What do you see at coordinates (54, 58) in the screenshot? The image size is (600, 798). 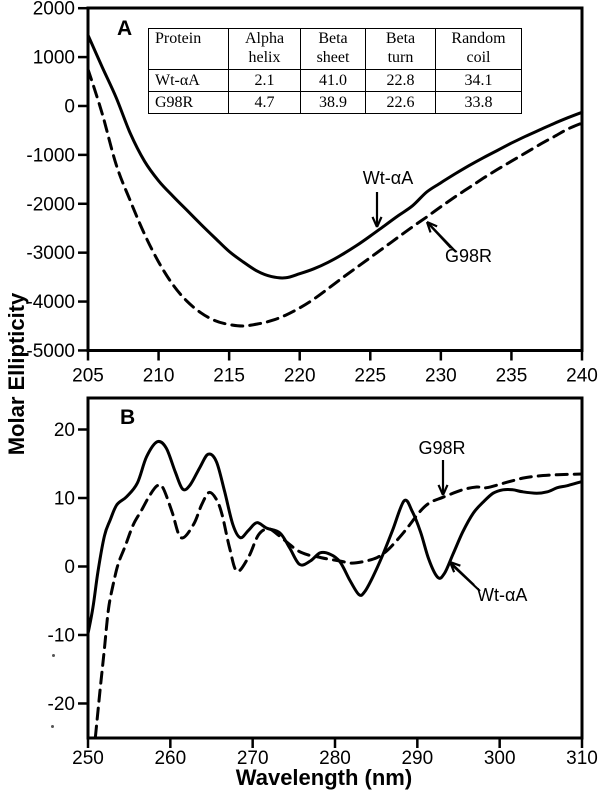 I see `y-tick-label: 1000` at bounding box center [54, 58].